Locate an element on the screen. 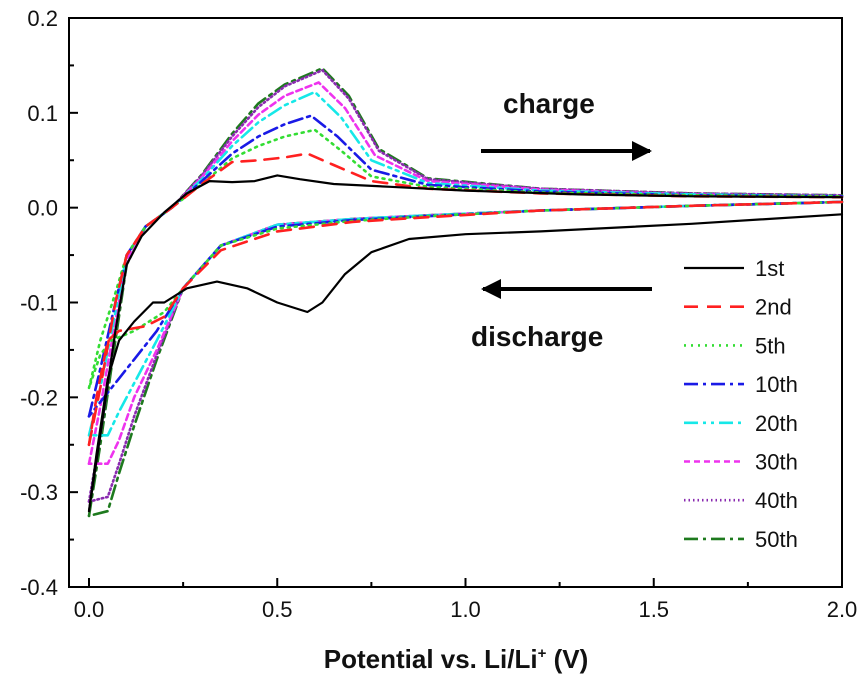  legend-label: 2nd is located at coordinates (773, 307).